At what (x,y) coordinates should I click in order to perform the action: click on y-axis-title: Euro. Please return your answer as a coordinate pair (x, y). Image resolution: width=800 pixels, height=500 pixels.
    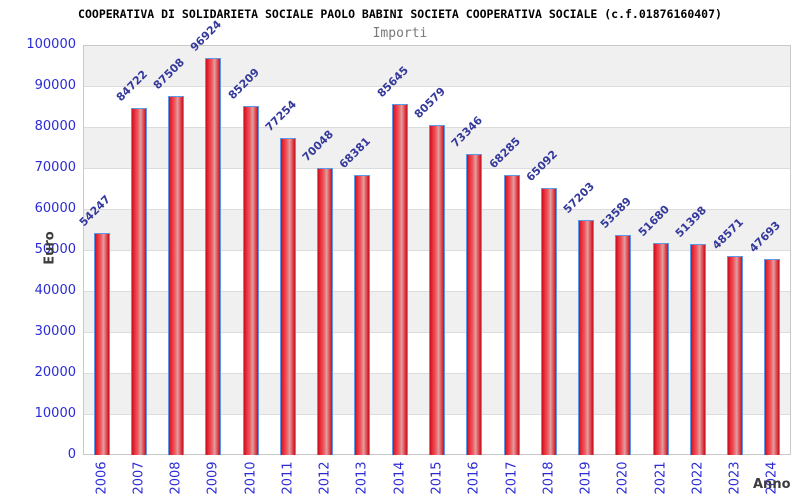
    Looking at the image, I should click on (50, 248).